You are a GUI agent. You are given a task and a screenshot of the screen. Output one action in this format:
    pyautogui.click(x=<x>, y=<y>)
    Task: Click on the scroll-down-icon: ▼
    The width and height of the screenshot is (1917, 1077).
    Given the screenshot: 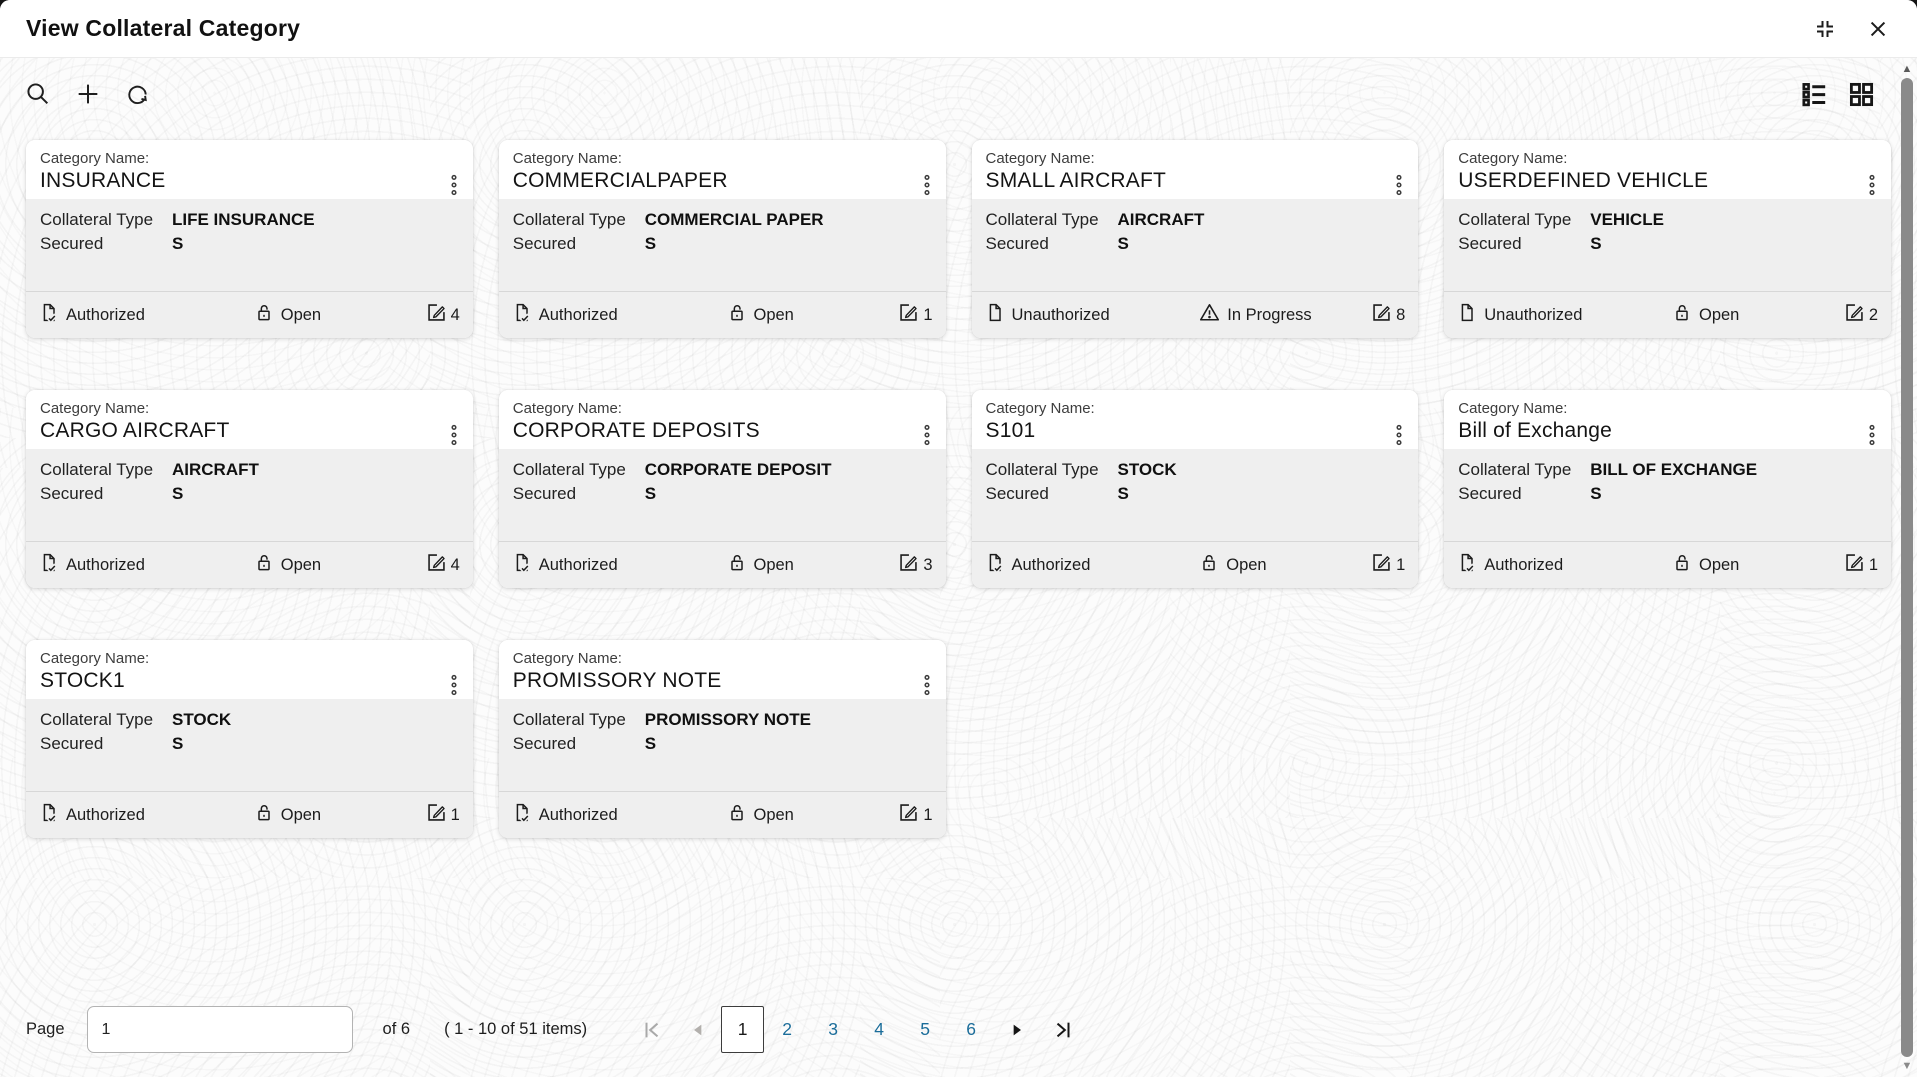 What is the action you would take?
    pyautogui.click(x=1907, y=1066)
    